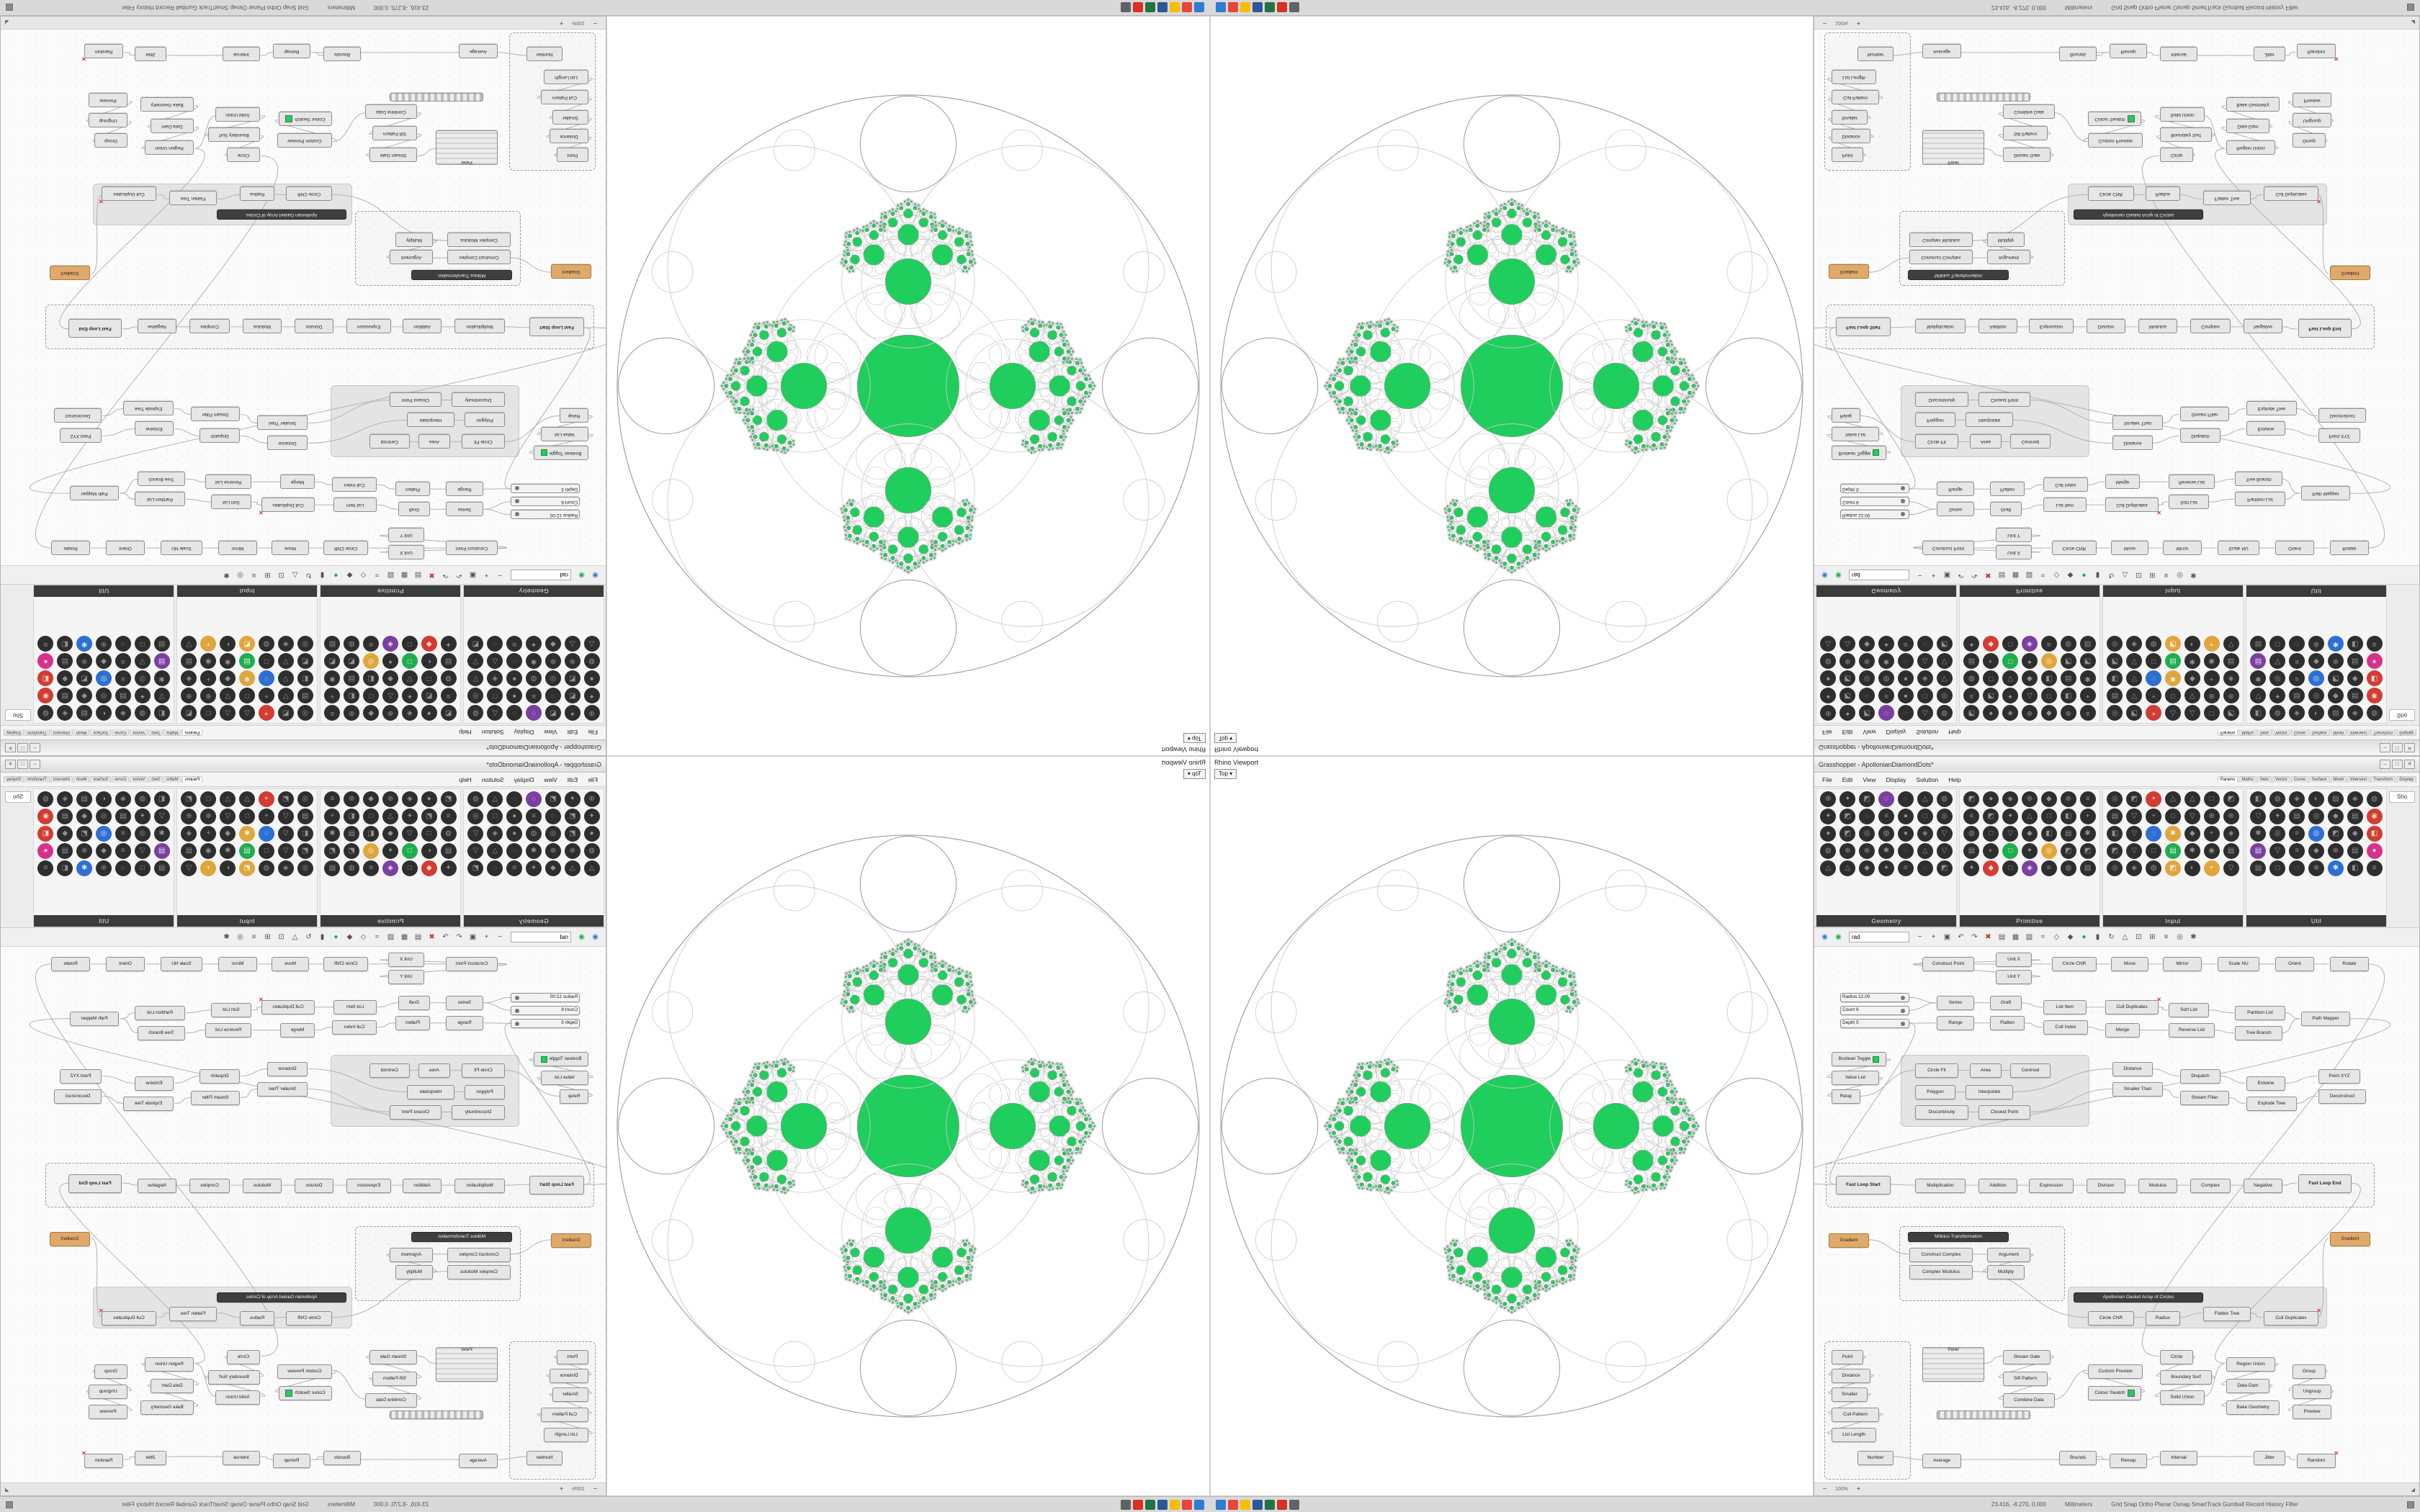 The width and height of the screenshot is (2420, 1512). I want to click on ribbon-group-label: Input, so click(247, 591).